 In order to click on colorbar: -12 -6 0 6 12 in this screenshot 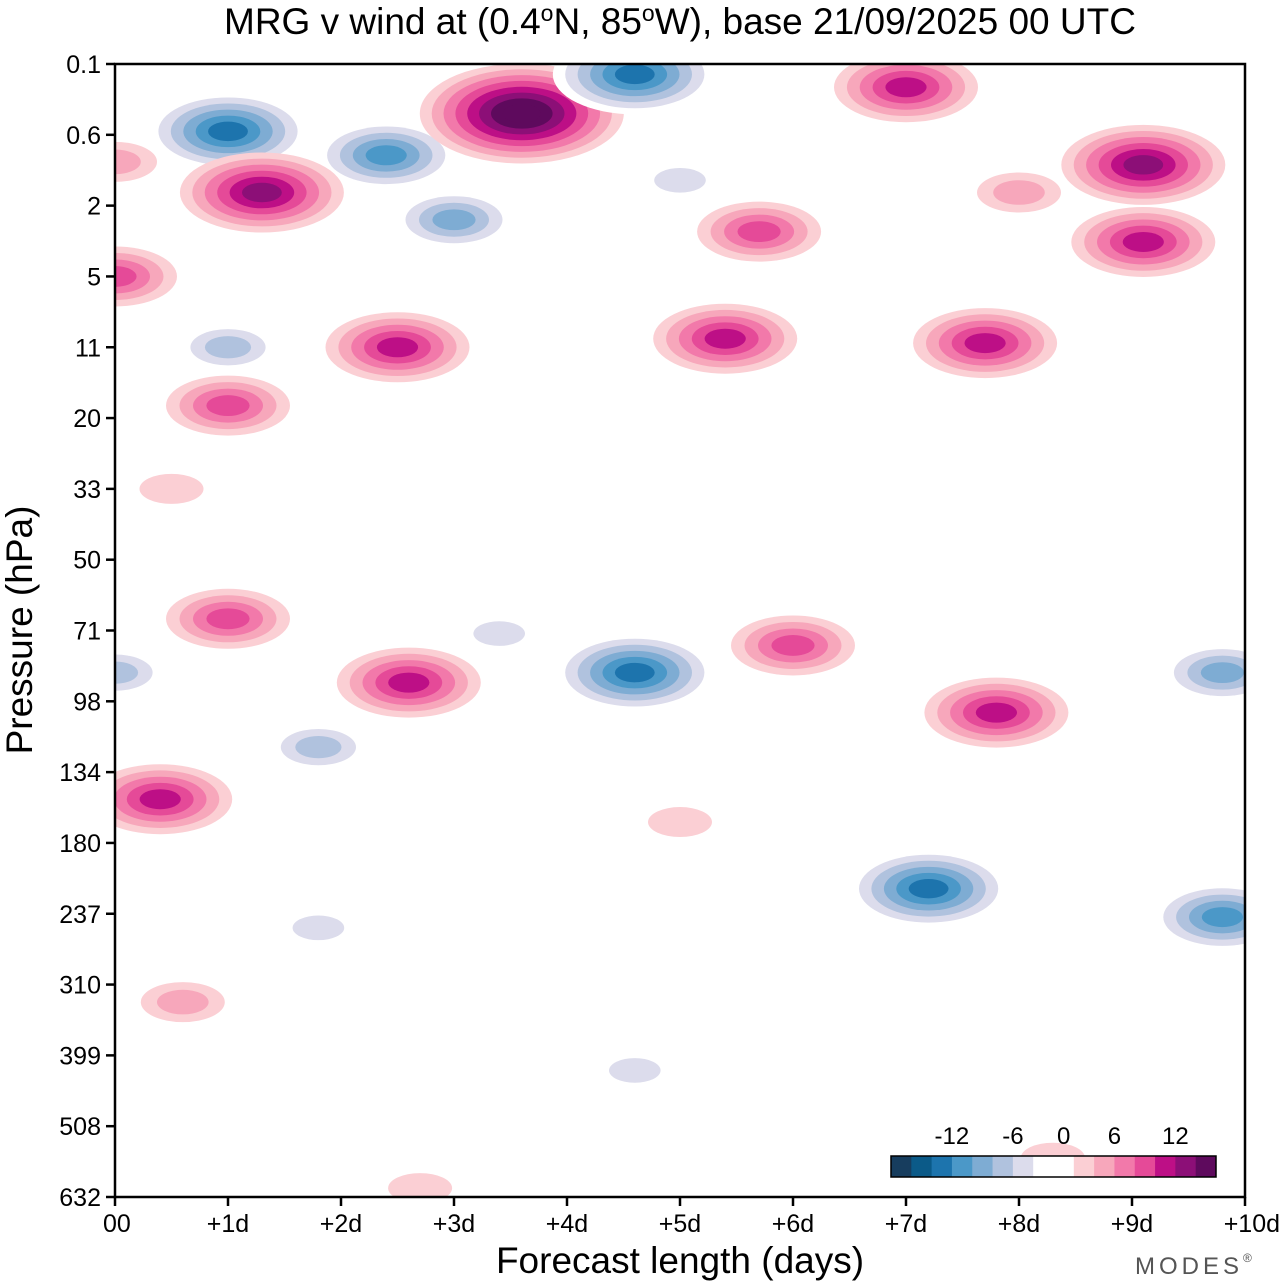, I will do `click(1053, 1150)`.